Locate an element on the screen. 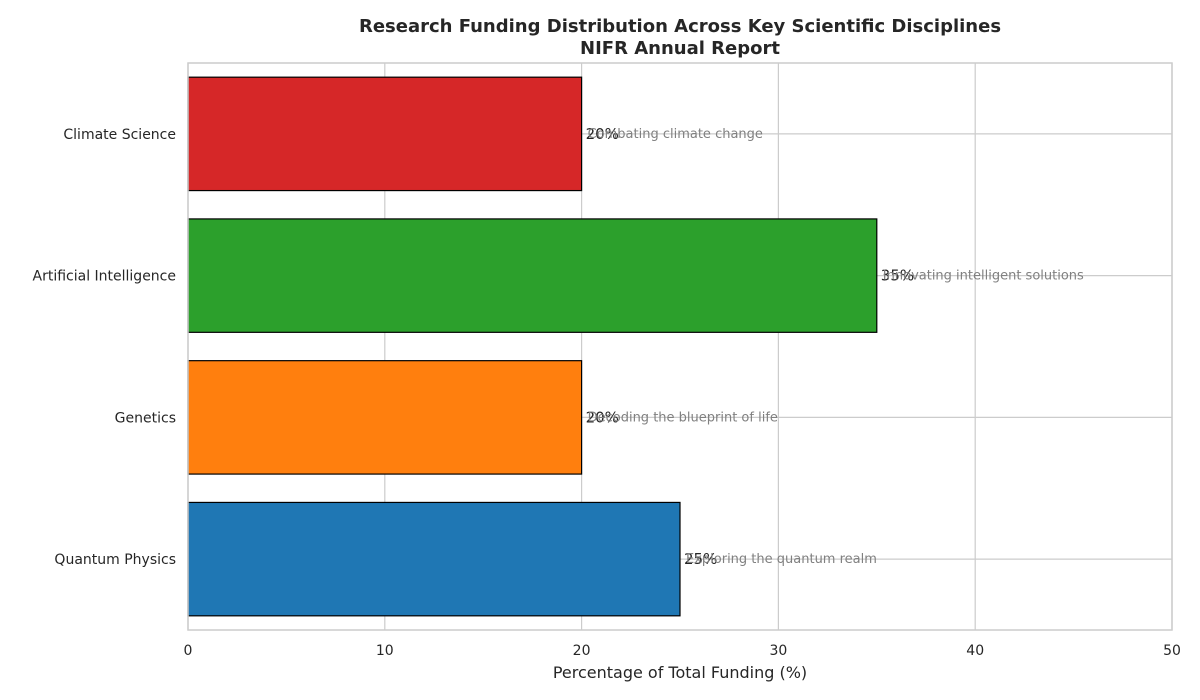  x-tick-label: 30 is located at coordinates (778, 651).